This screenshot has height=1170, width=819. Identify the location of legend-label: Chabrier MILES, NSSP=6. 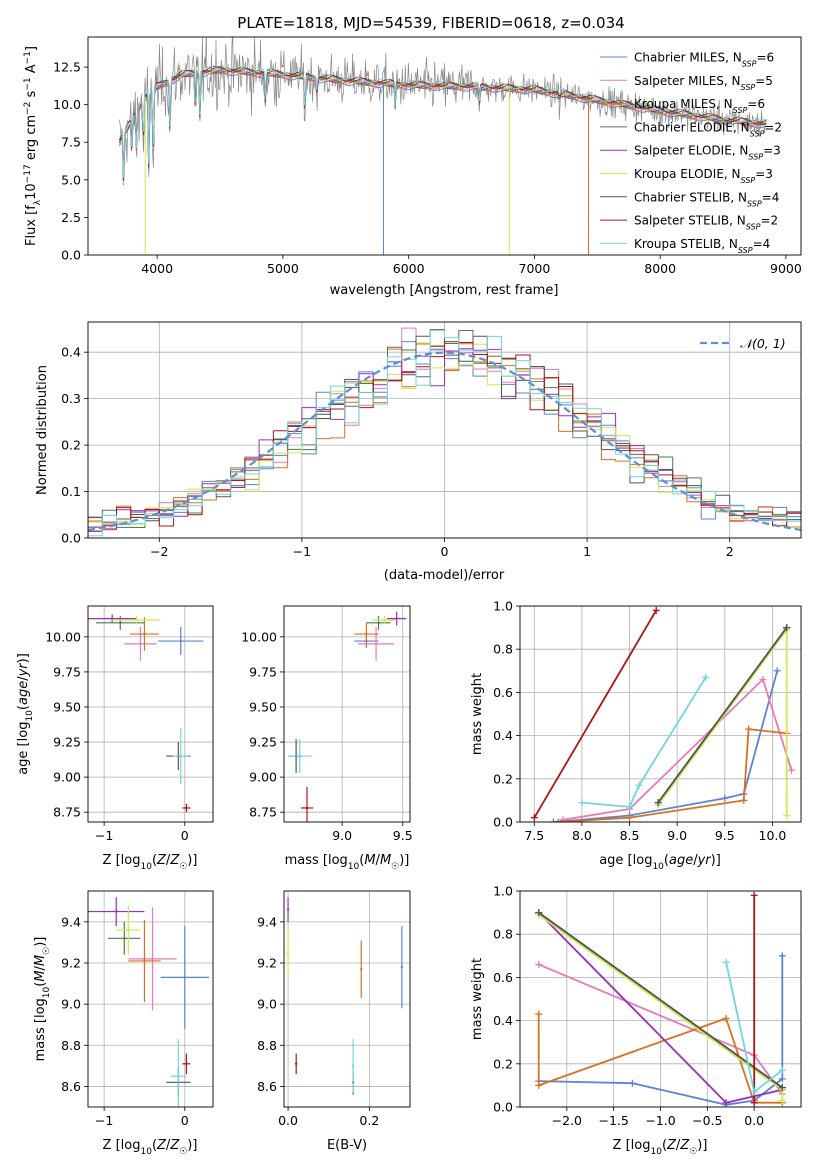
(704, 60).